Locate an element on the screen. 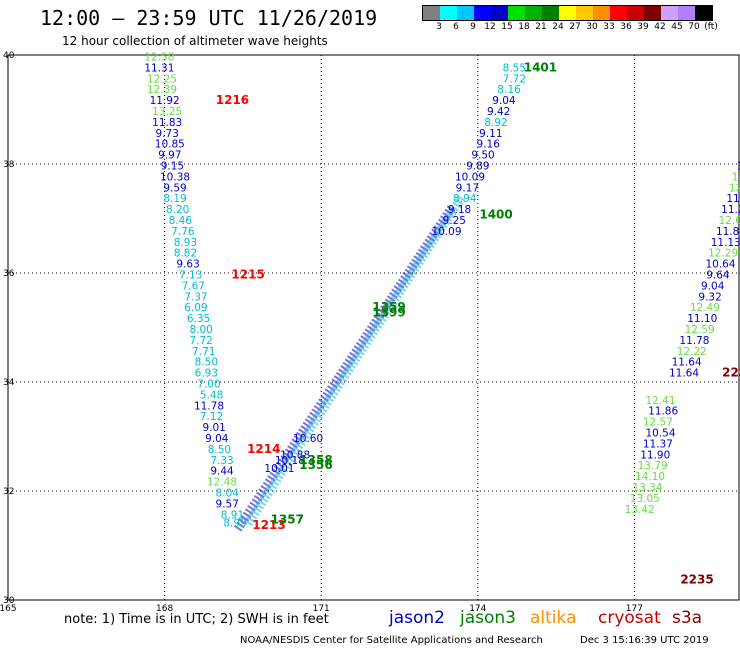  wave-height-label: 10.85 is located at coordinates (170, 145).